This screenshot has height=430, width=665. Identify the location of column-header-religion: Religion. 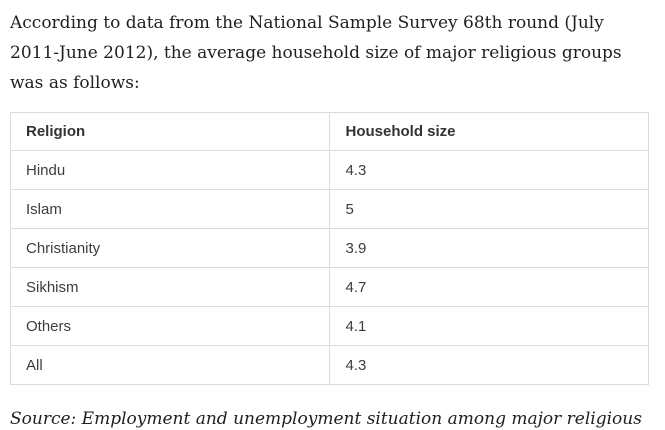
(170, 131).